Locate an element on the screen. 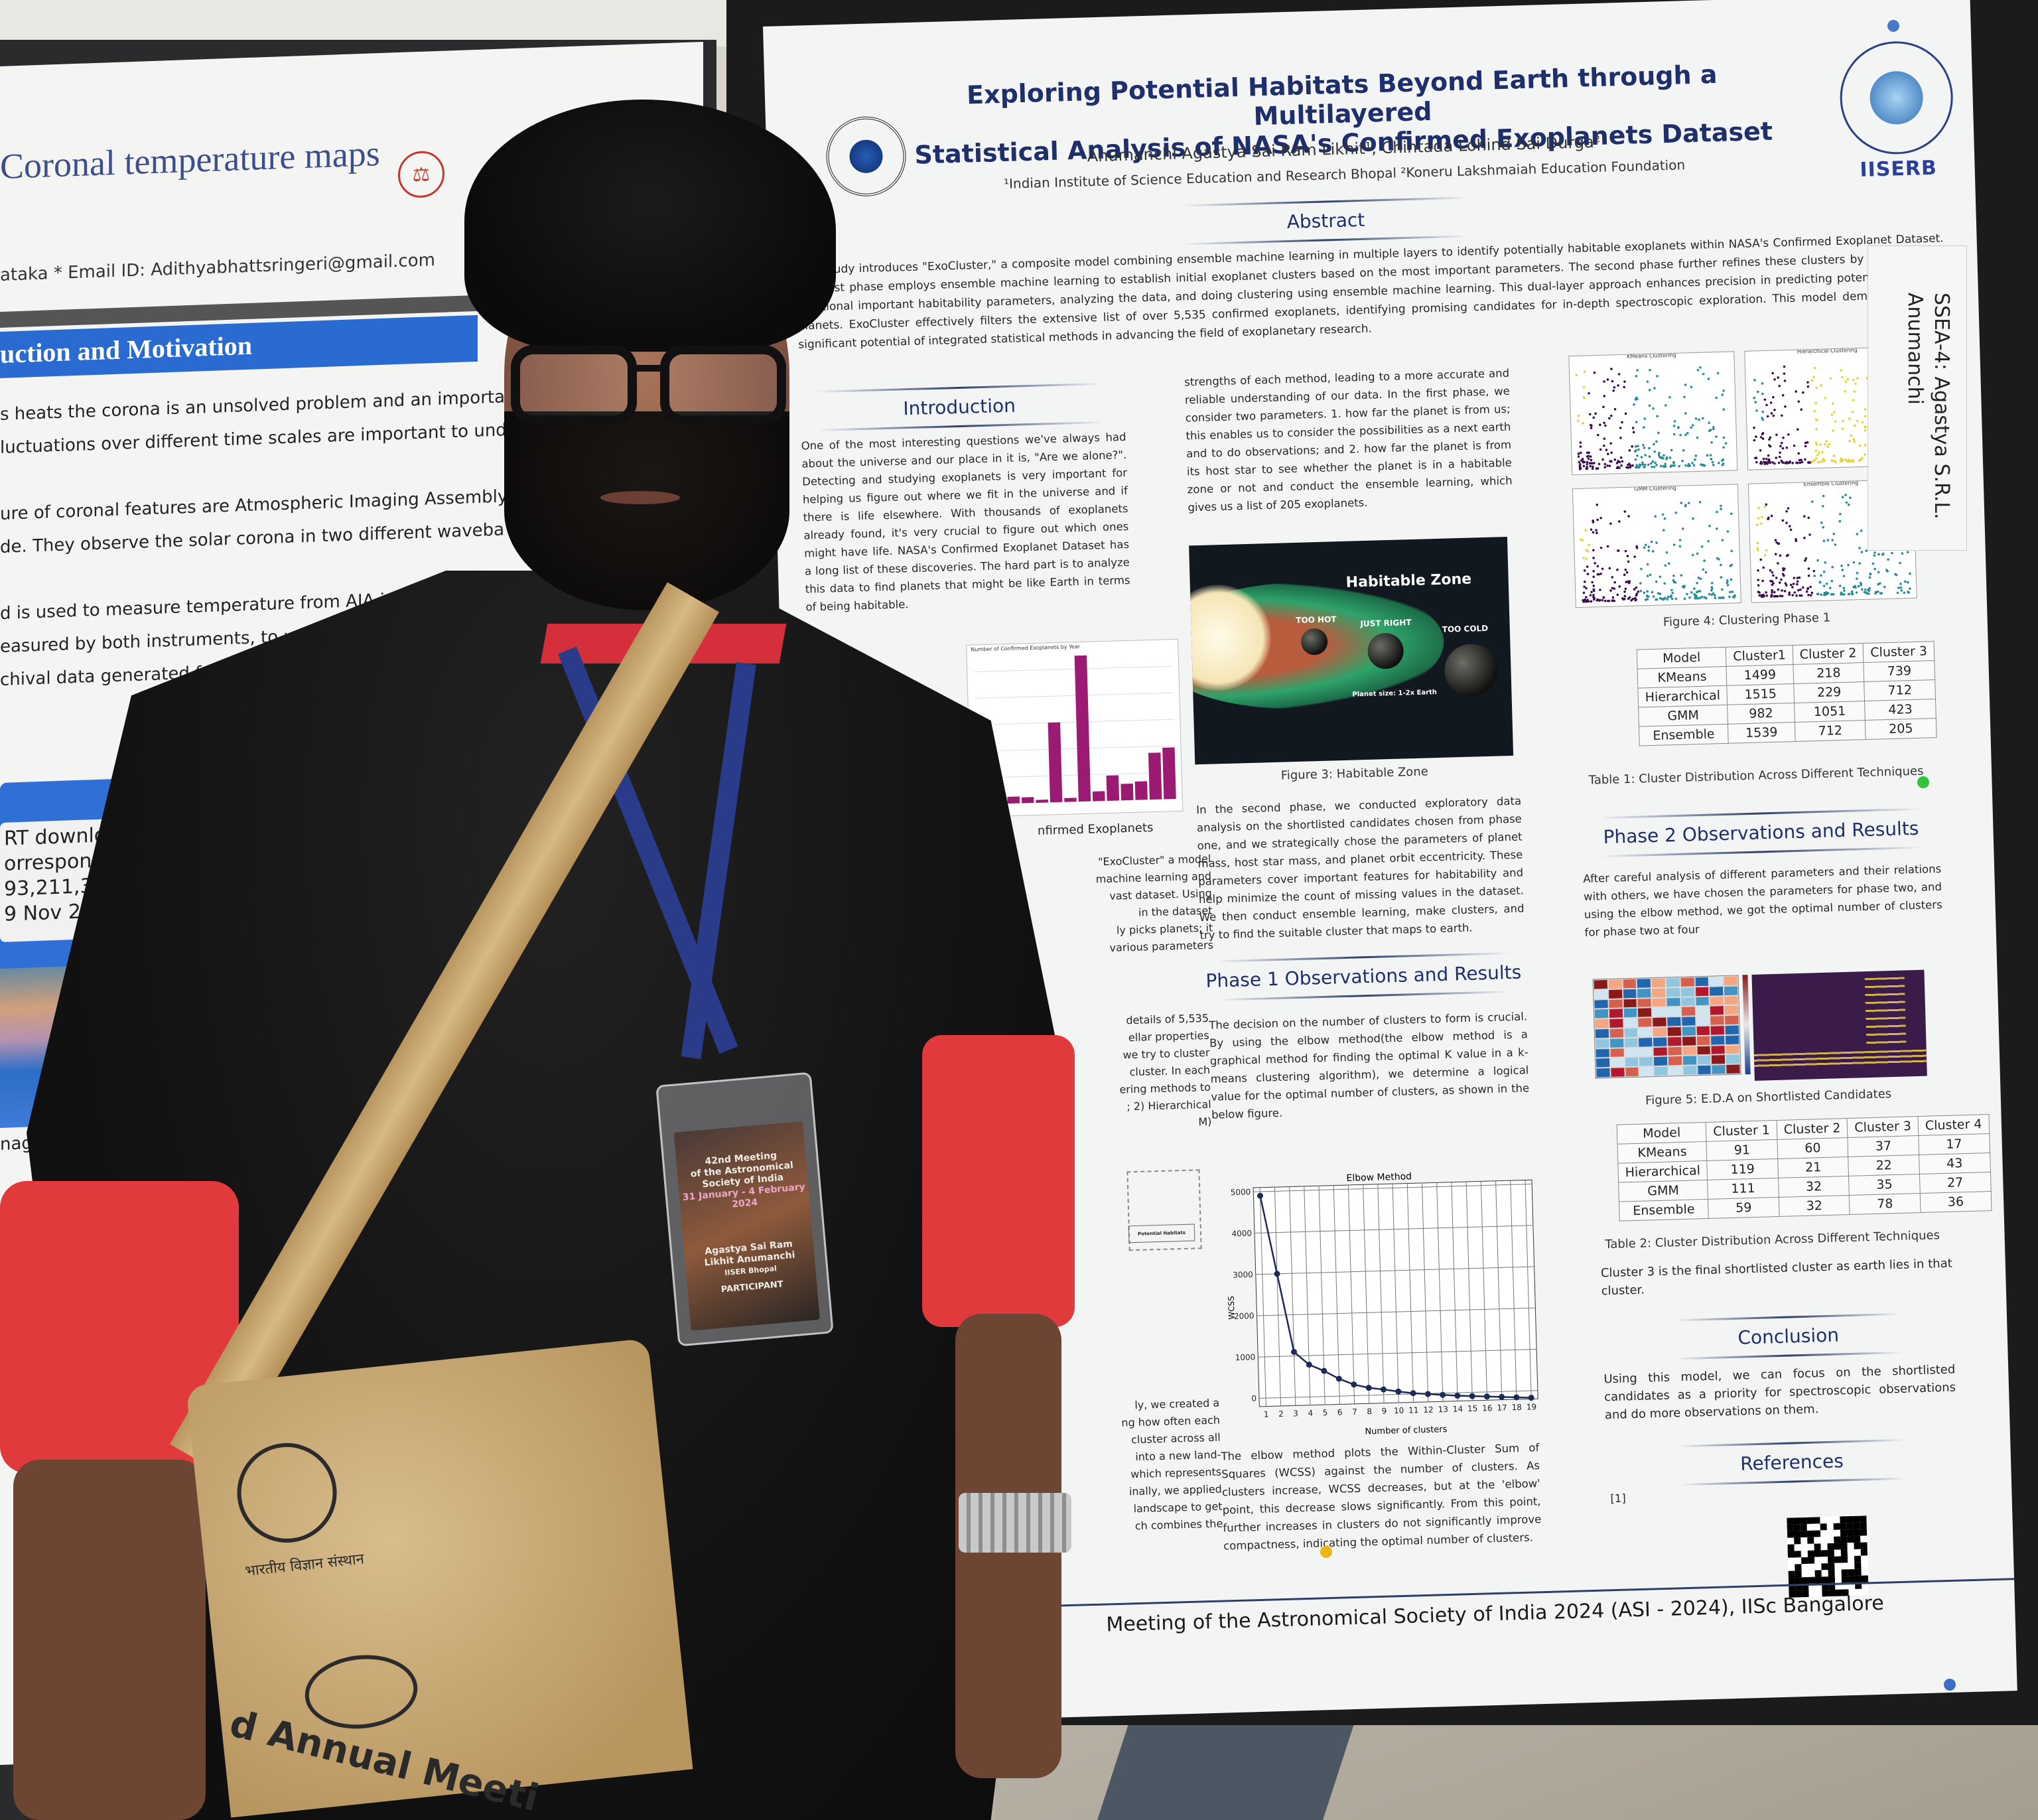 Image resolution: width=2038 pixels, height=1820 pixels. gmm-scatter-plot: GMM Clustering is located at coordinates (1657, 546).